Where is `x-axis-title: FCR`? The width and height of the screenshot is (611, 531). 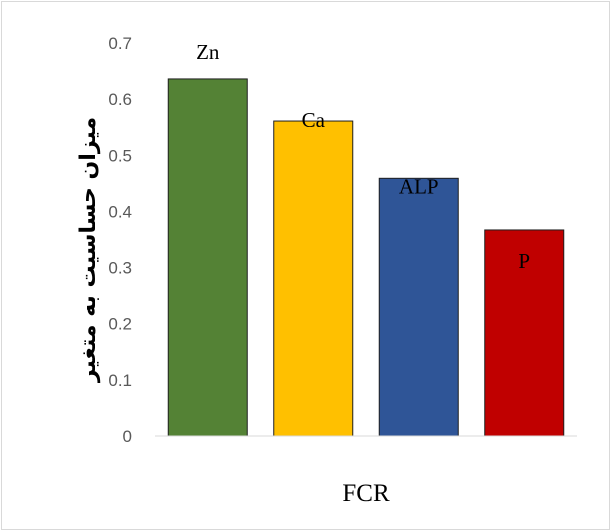 x-axis-title: FCR is located at coordinates (366, 493).